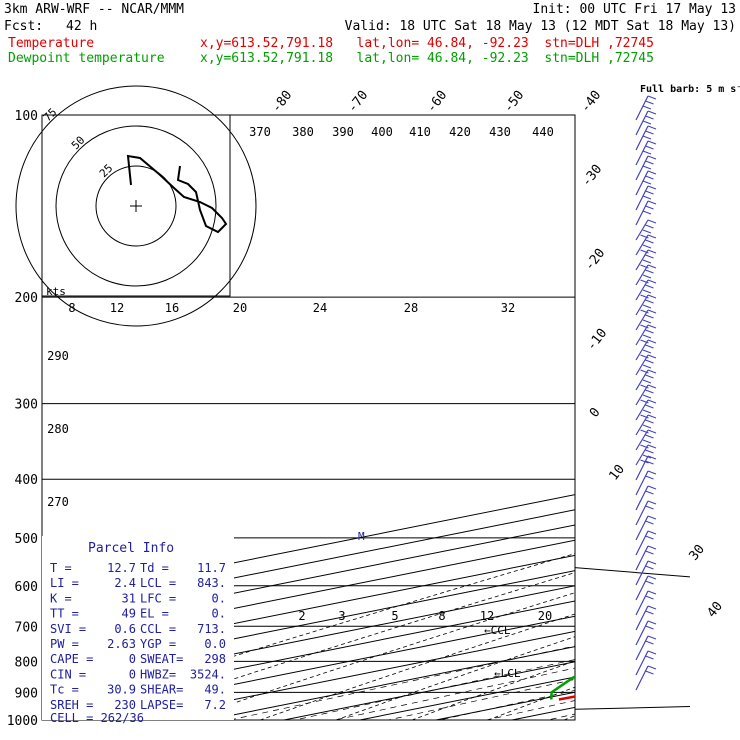 Image resolution: width=740 pixels, height=740 pixels. What do you see at coordinates (595, 412) in the screenshot?
I see `isotherm-label: 0` at bounding box center [595, 412].